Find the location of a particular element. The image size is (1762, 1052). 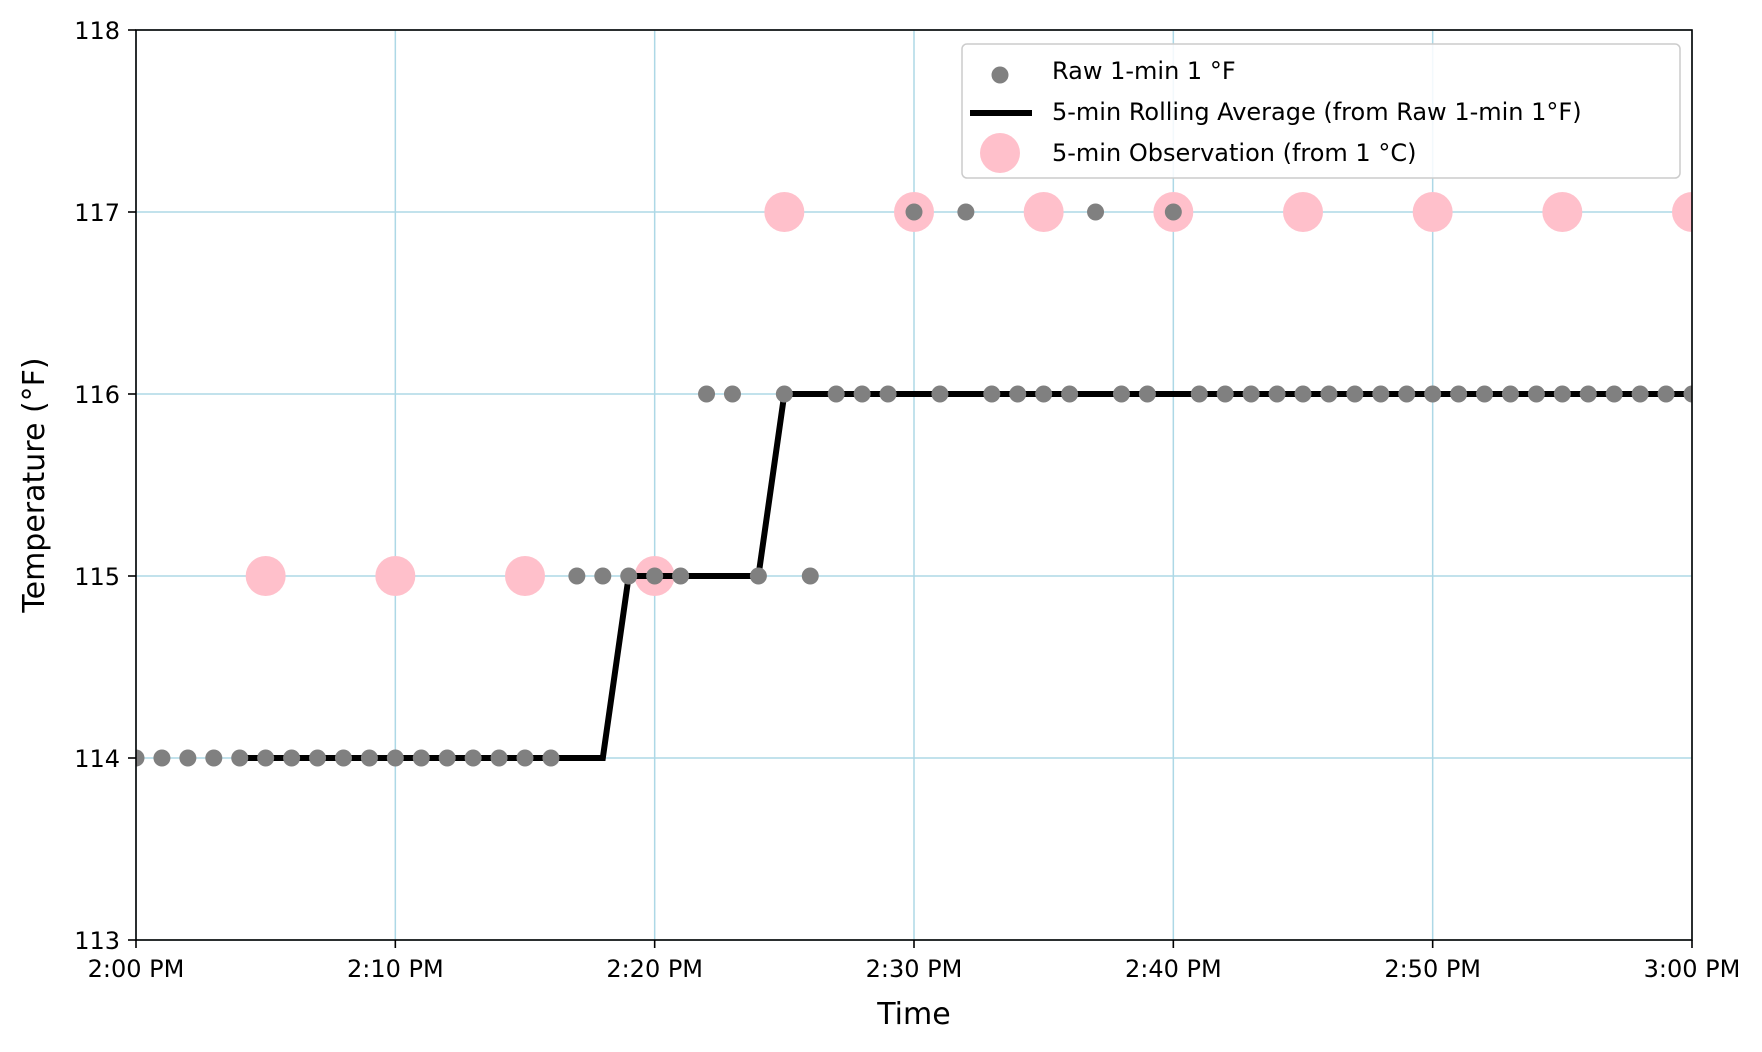

y-tick-label: 117 is located at coordinates (97, 213).